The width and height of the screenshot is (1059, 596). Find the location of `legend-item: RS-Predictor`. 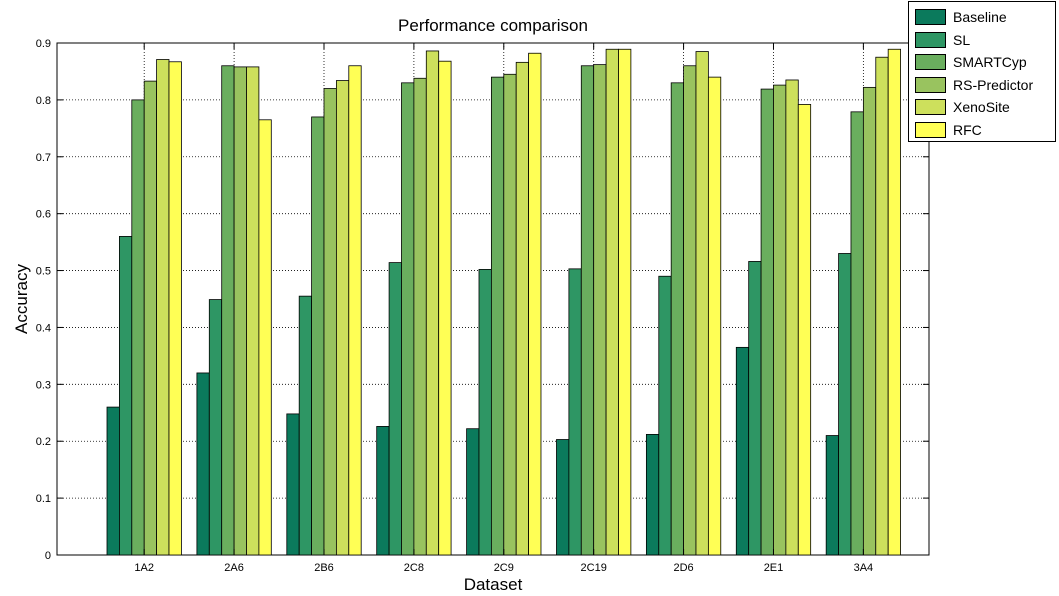

legend-item: RS-Predictor is located at coordinates (974, 85).